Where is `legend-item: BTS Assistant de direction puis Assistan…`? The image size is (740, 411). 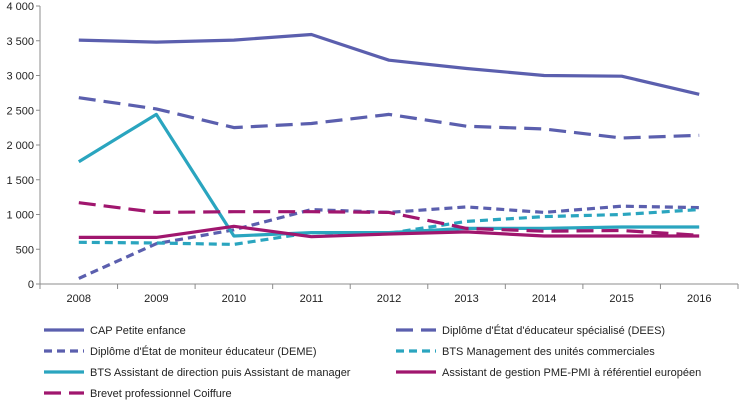 legend-item: BTS Assistant de direction puis Assistan… is located at coordinates (197, 373).